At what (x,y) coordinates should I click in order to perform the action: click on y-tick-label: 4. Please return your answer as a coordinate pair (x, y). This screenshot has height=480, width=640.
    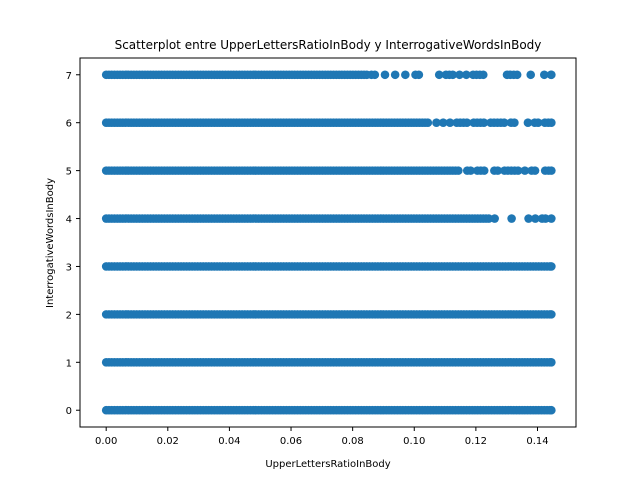
    Looking at the image, I should click on (69, 220).